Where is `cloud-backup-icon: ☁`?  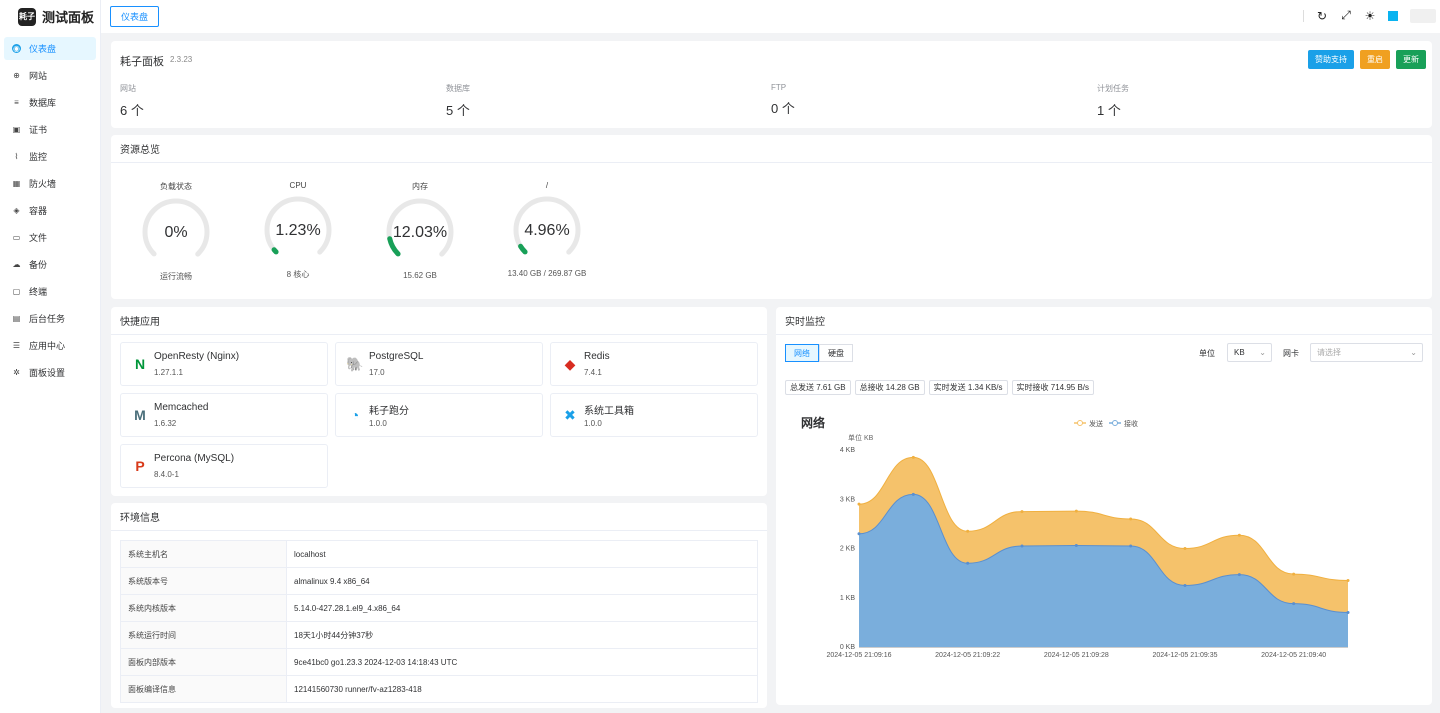
cloud-backup-icon: ☁ is located at coordinates (16, 264).